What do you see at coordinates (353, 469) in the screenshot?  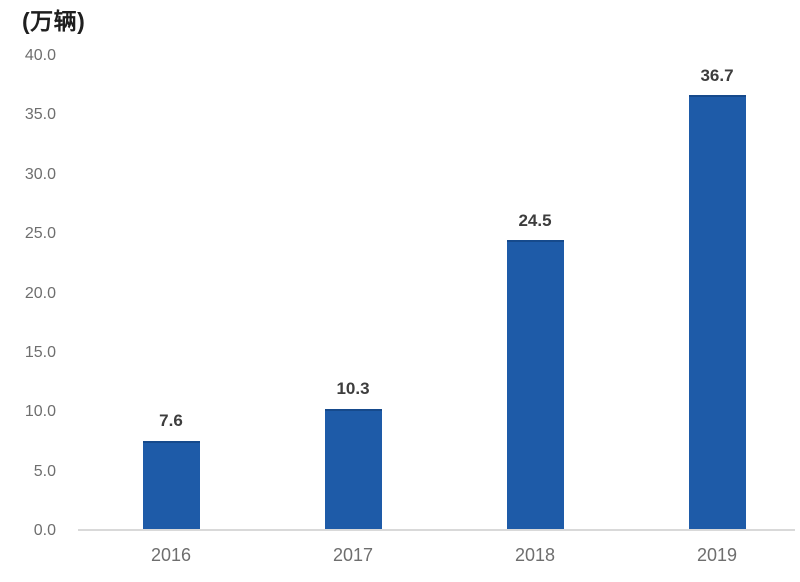 I see `bar-2017` at bounding box center [353, 469].